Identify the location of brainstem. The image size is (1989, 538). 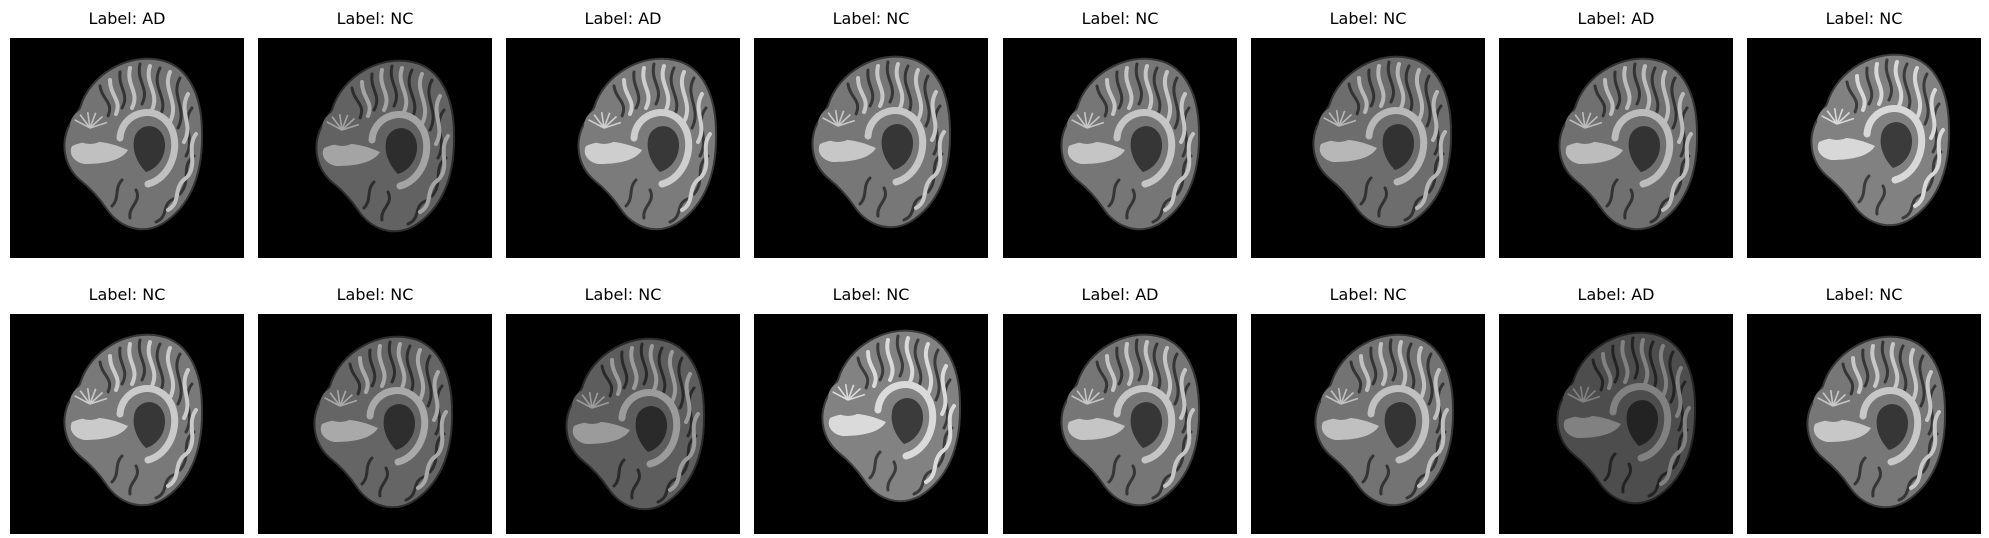
(847, 150).